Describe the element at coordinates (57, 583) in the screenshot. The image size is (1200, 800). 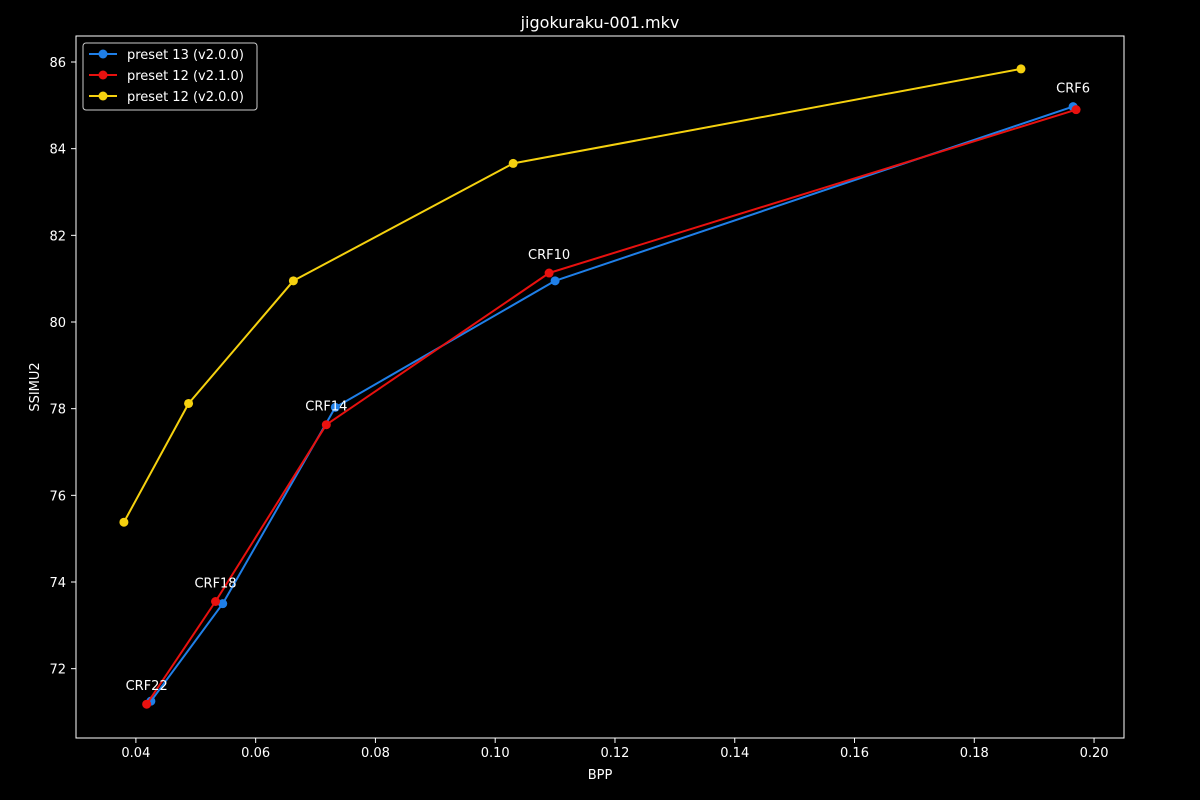
I see `y-tick-label: 74` at that location.